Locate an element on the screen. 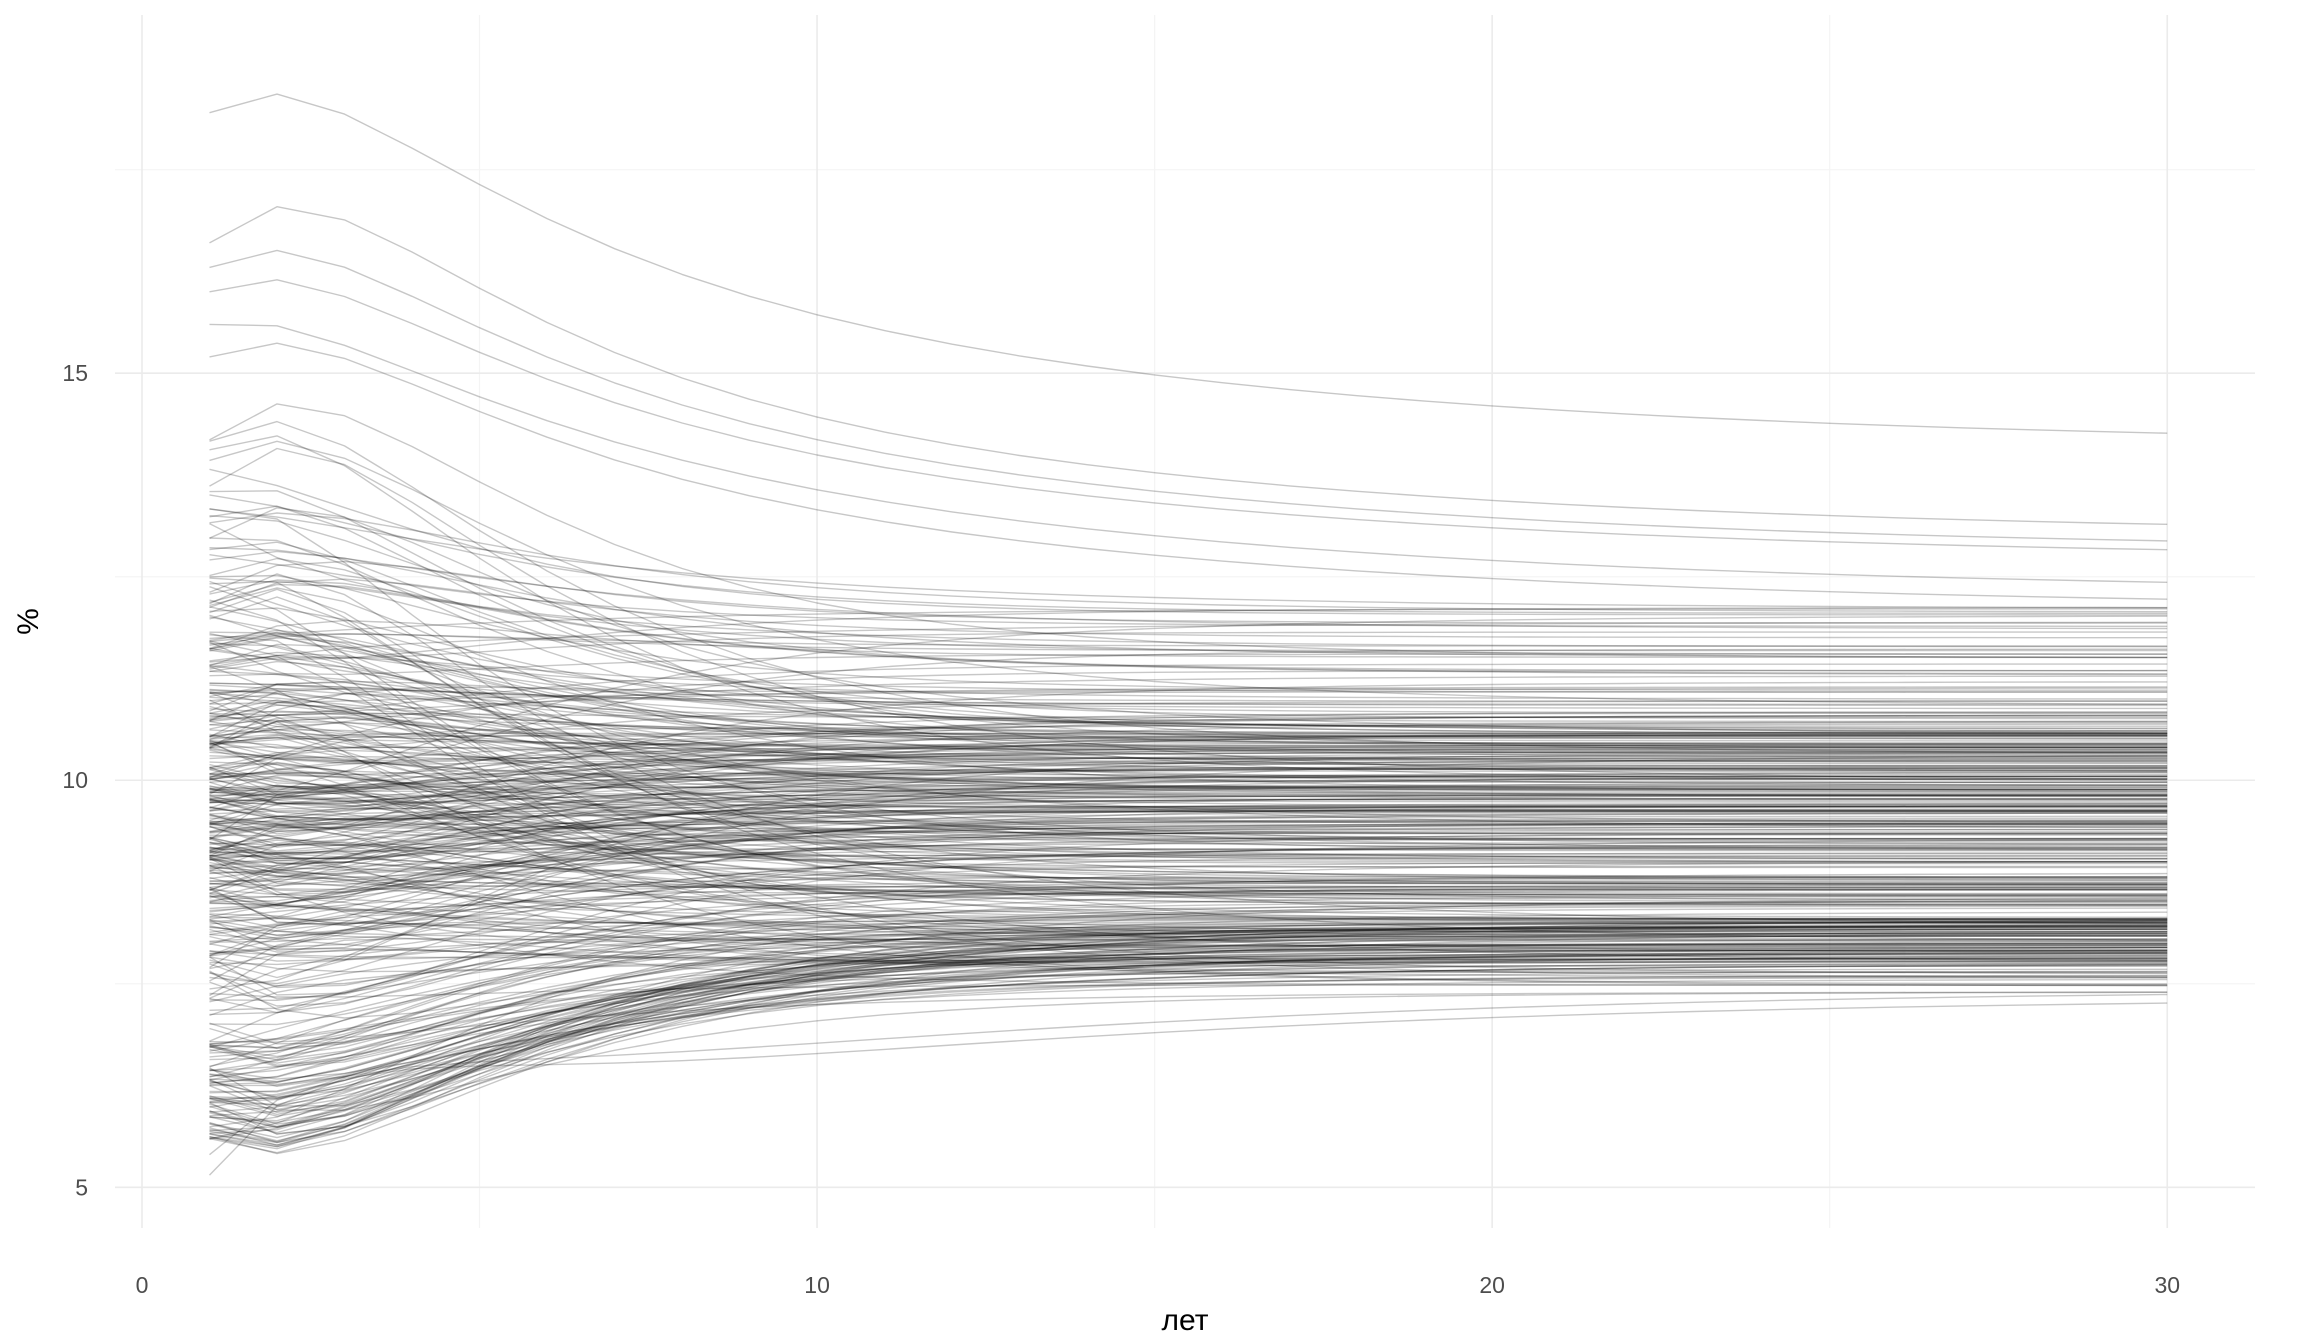 The width and height of the screenshot is (2304, 1344). x-tick-label: 0 is located at coordinates (142, 1285).